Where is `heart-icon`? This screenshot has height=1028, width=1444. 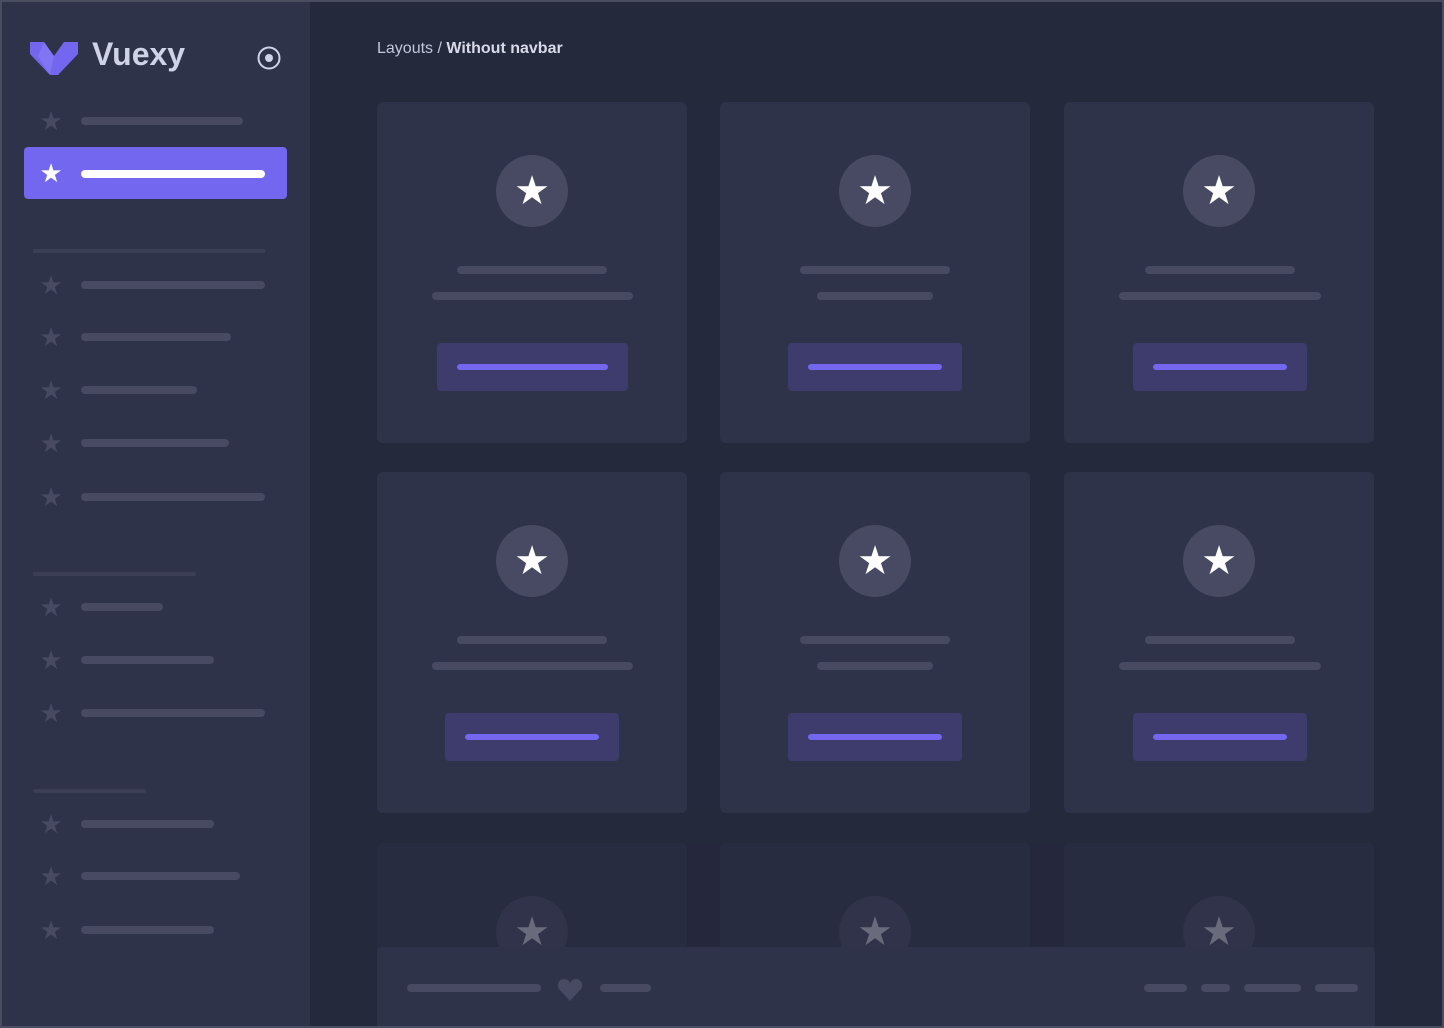 heart-icon is located at coordinates (570, 990).